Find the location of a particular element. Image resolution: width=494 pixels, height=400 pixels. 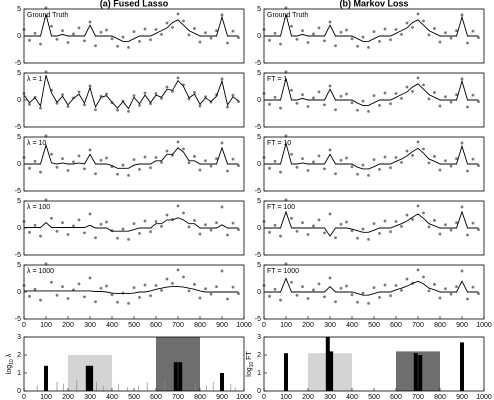

x-tick-label: 900 is located at coordinates (222, 325).